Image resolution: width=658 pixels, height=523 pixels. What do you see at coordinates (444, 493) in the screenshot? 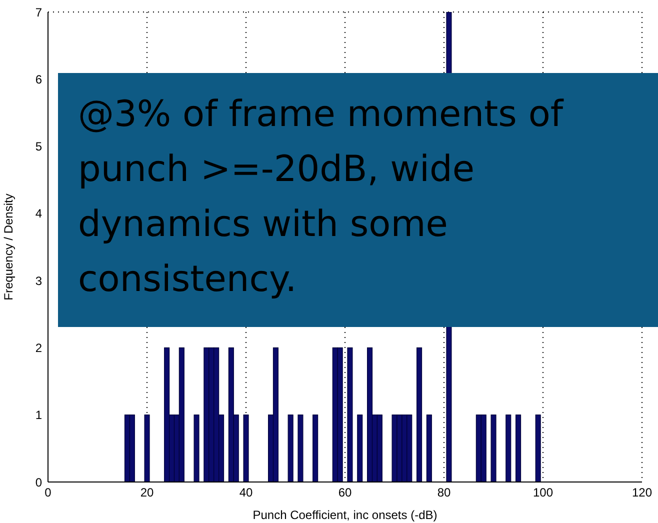
I see `x-tick-label: 80` at bounding box center [444, 493].